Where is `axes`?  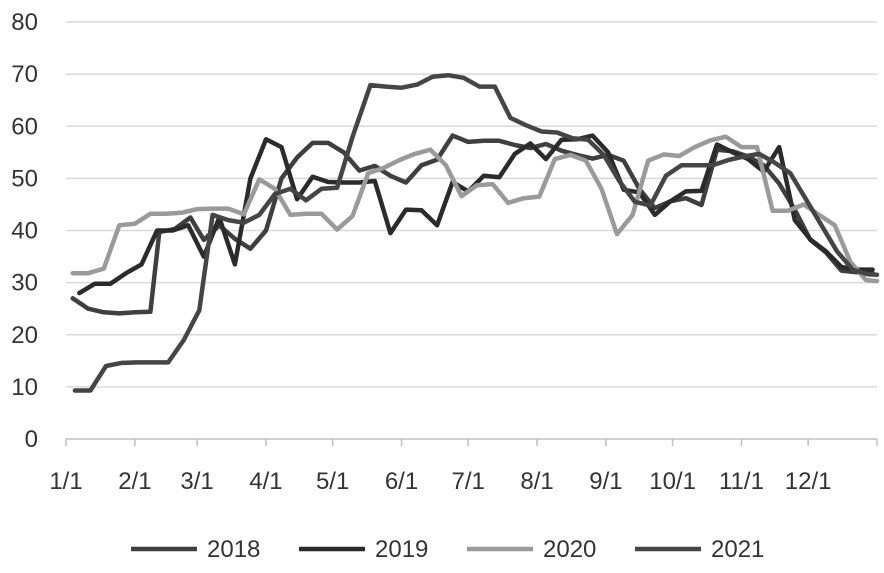
axes is located at coordinates (471, 442).